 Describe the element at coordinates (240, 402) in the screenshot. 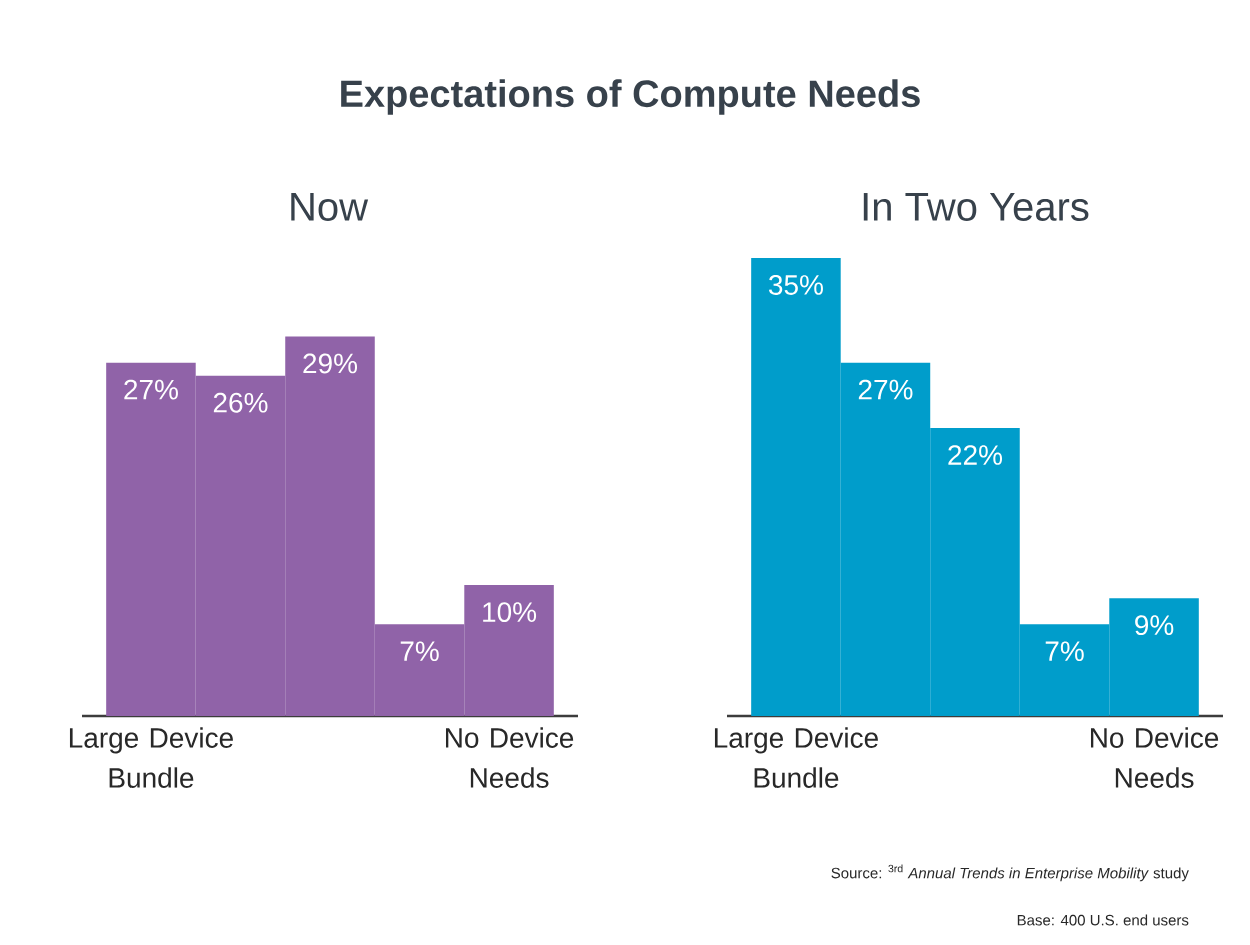

I see `data-label: 26%` at that location.